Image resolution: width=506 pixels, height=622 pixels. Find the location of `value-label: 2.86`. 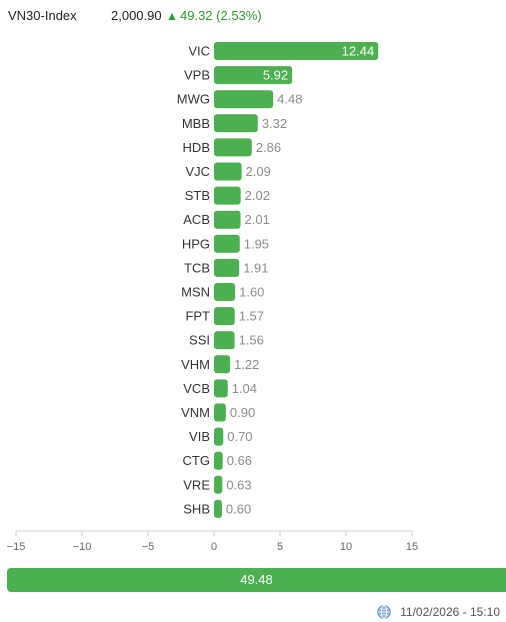

value-label: 2.86 is located at coordinates (268, 147).